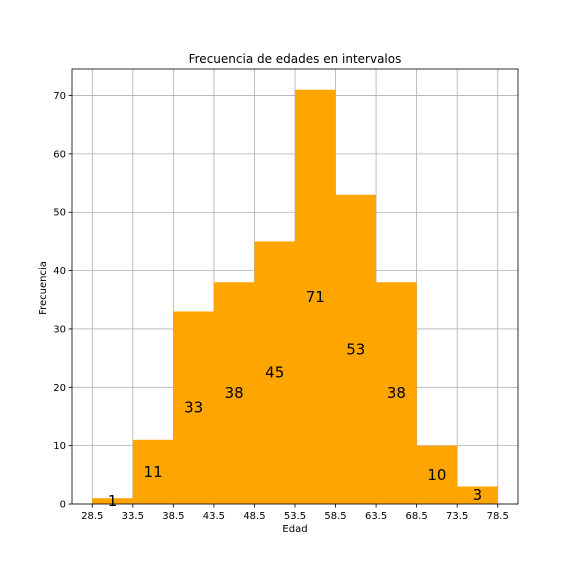 The width and height of the screenshot is (576, 576). I want to click on x-axis-label: Edad, so click(294, 529).